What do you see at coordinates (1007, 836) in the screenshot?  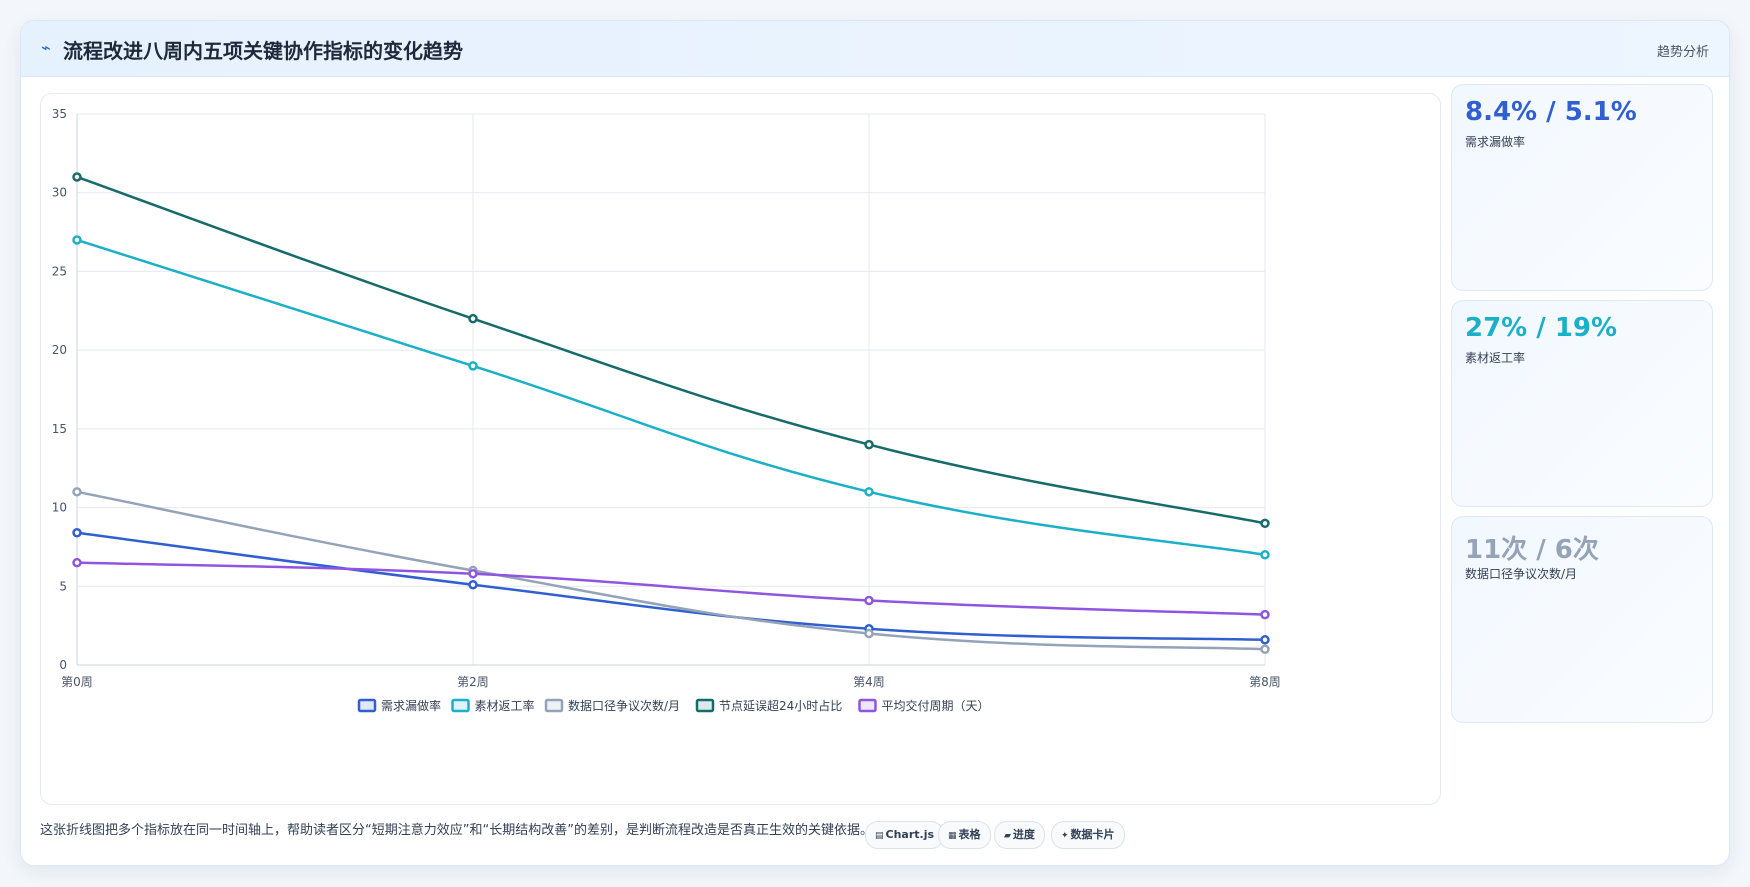 I see `progress-icon: ▰` at bounding box center [1007, 836].